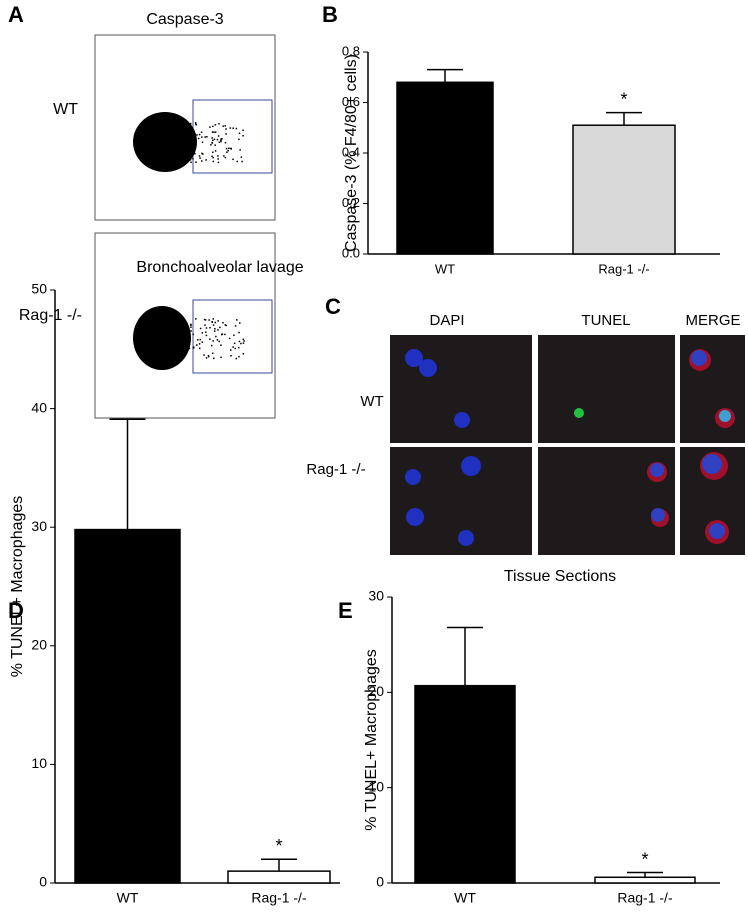 Image resolution: width=748 pixels, height=913 pixels. What do you see at coordinates (330, 14) in the screenshot?
I see `panel-label: B` at bounding box center [330, 14].